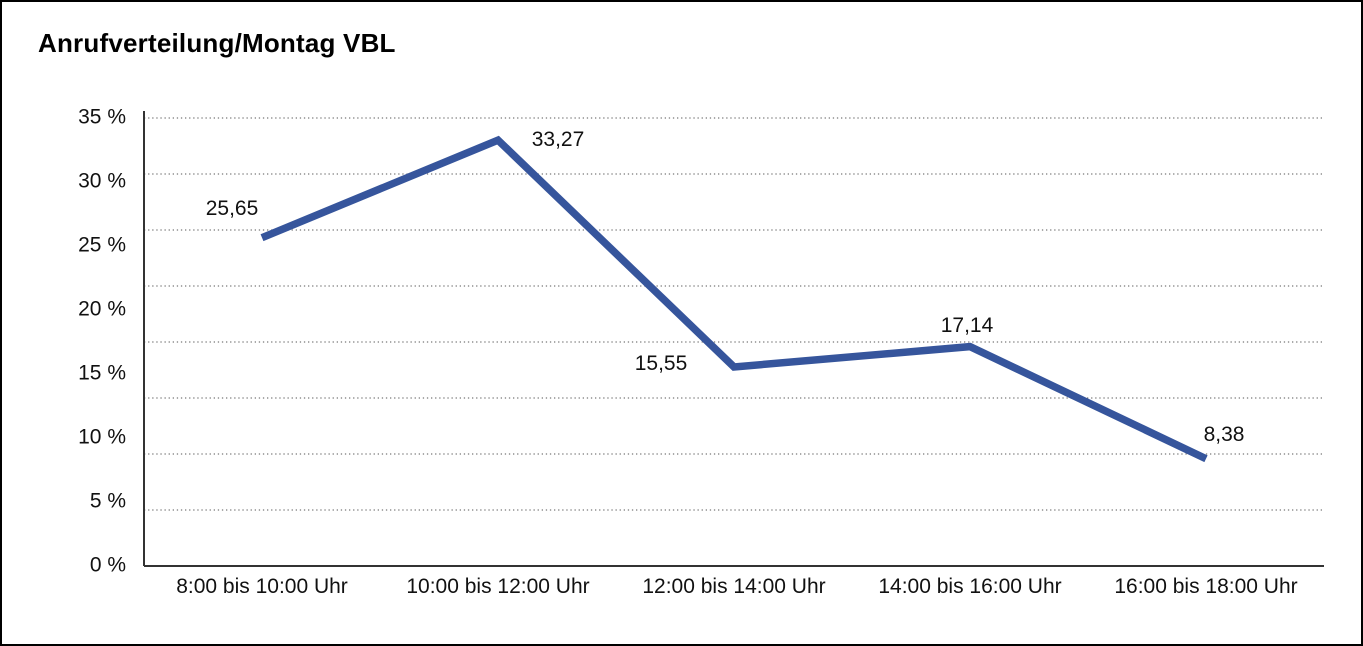 Image resolution: width=1363 pixels, height=646 pixels. Describe the element at coordinates (102, 181) in the screenshot. I see `y-axis-tick-label: 30 %` at that location.